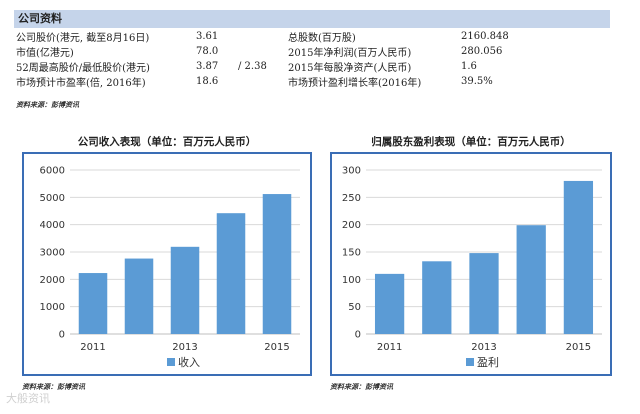 The image size is (640, 414). Describe the element at coordinates (52, 307) in the screenshot. I see `y-tick-label: 1000` at that location.